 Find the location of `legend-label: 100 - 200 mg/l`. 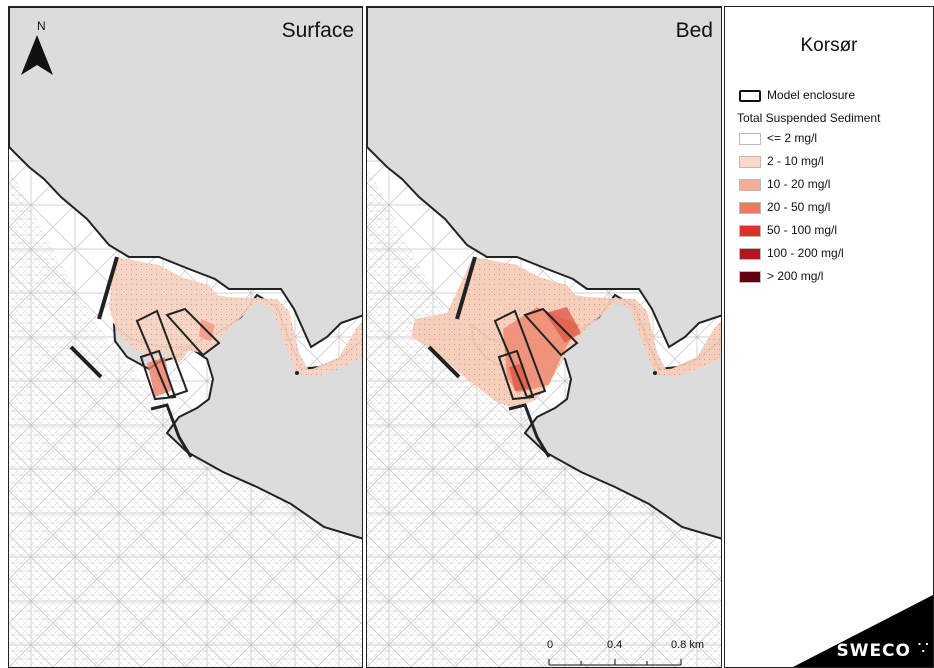

legend-label: 100 - 200 mg/l is located at coordinates (805, 253).